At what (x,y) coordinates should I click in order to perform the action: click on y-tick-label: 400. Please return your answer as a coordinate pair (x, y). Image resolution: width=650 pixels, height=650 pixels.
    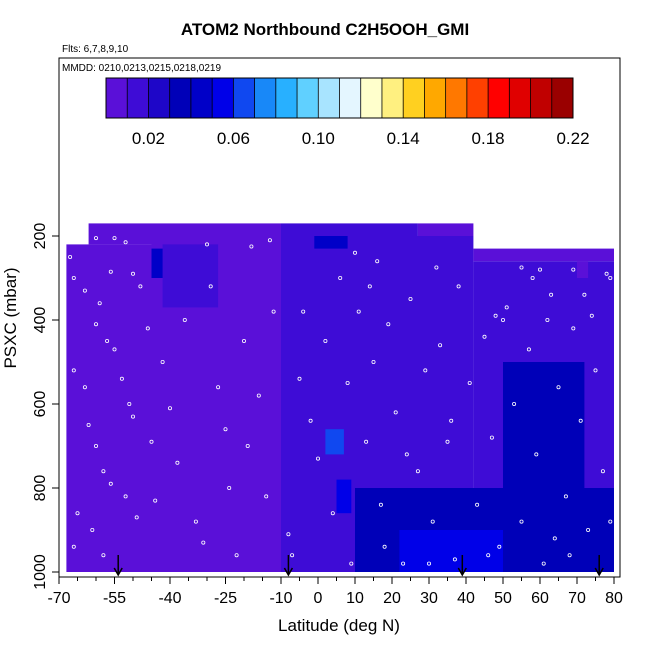
    Looking at the image, I should click on (40, 320).